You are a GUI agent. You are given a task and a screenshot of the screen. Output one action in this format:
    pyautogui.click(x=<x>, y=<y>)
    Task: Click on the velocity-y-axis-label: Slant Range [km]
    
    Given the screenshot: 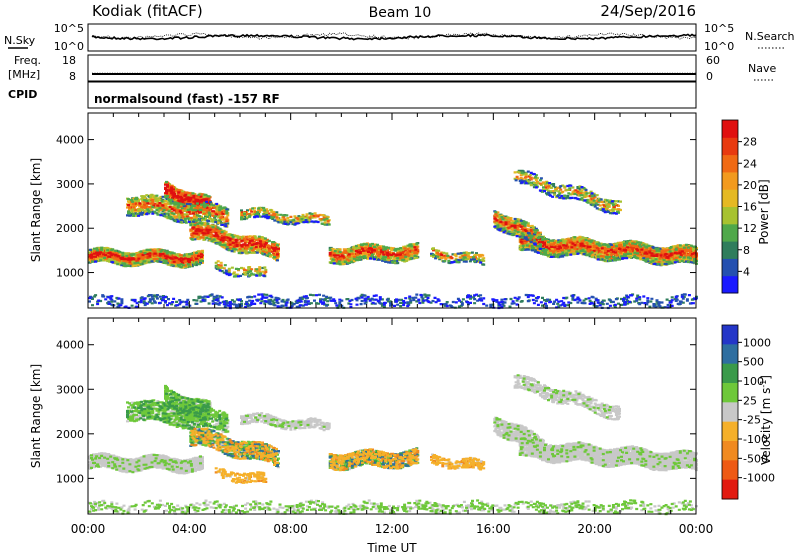 What is the action you would take?
    pyautogui.click(x=36, y=416)
    